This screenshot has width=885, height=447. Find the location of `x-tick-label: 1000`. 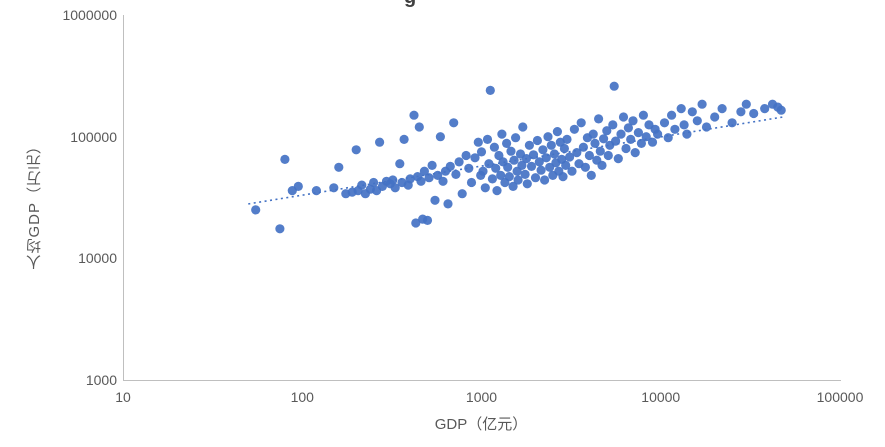

x-tick-label: 1000 is located at coordinates (481, 397).